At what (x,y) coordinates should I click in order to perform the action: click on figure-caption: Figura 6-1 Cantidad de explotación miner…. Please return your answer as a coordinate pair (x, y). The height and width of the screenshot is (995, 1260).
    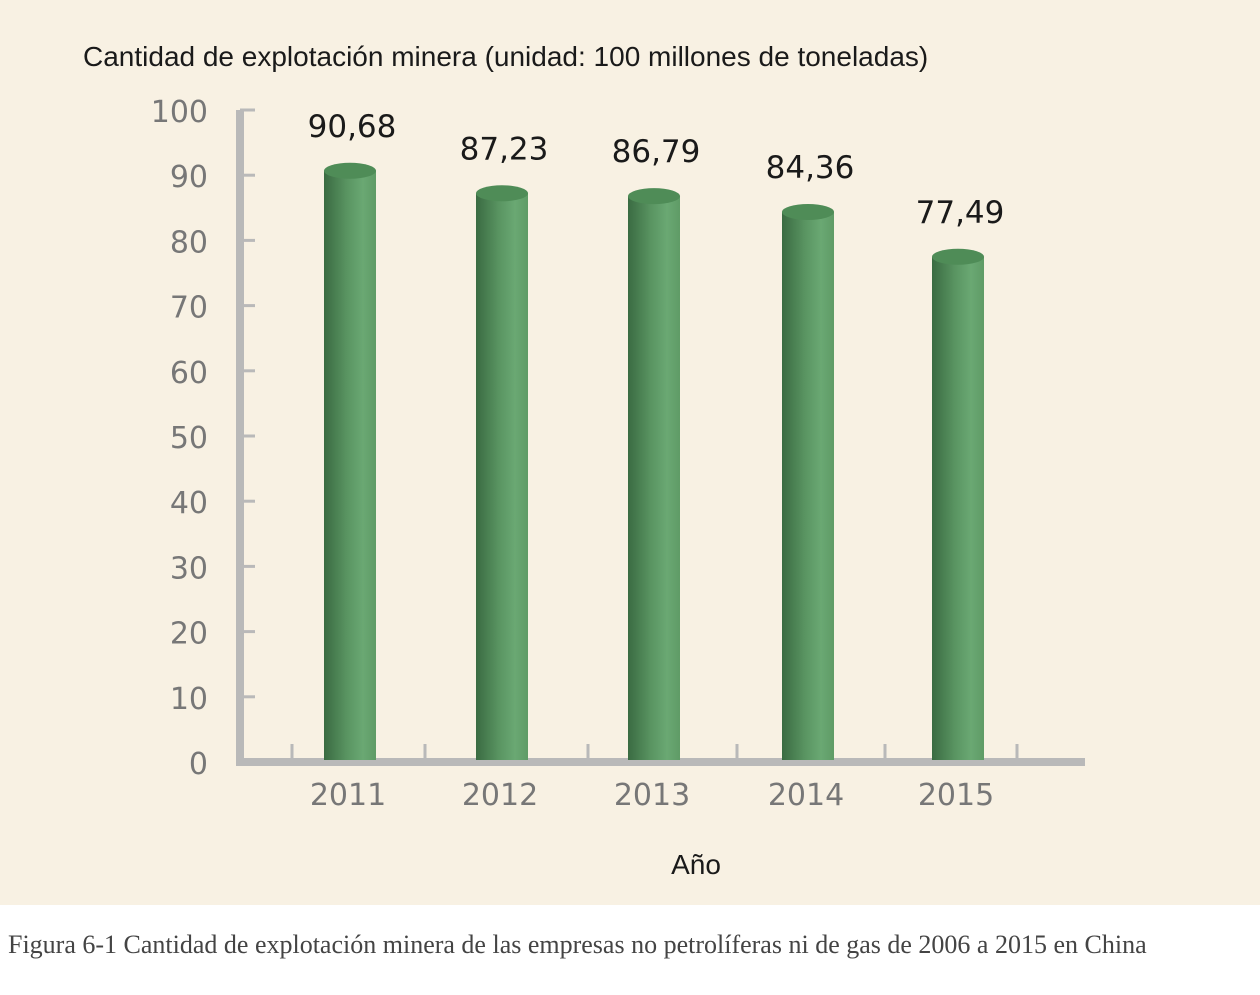
    Looking at the image, I should click on (577, 944).